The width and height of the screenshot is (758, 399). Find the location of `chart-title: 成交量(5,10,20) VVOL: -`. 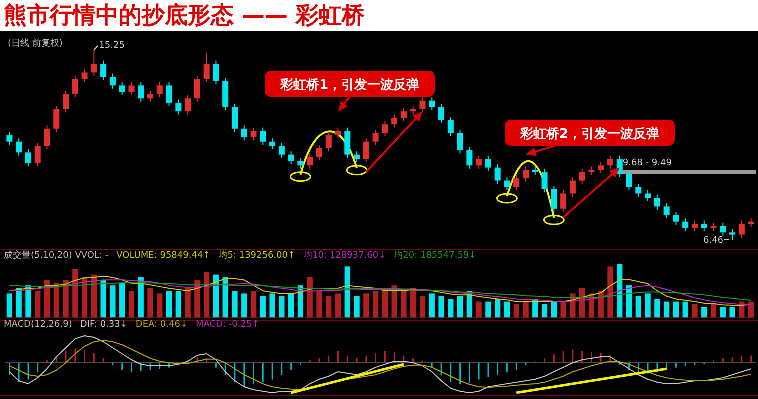

chart-title: 成交量(5,10,20) VVOL: - is located at coordinates (56, 255).